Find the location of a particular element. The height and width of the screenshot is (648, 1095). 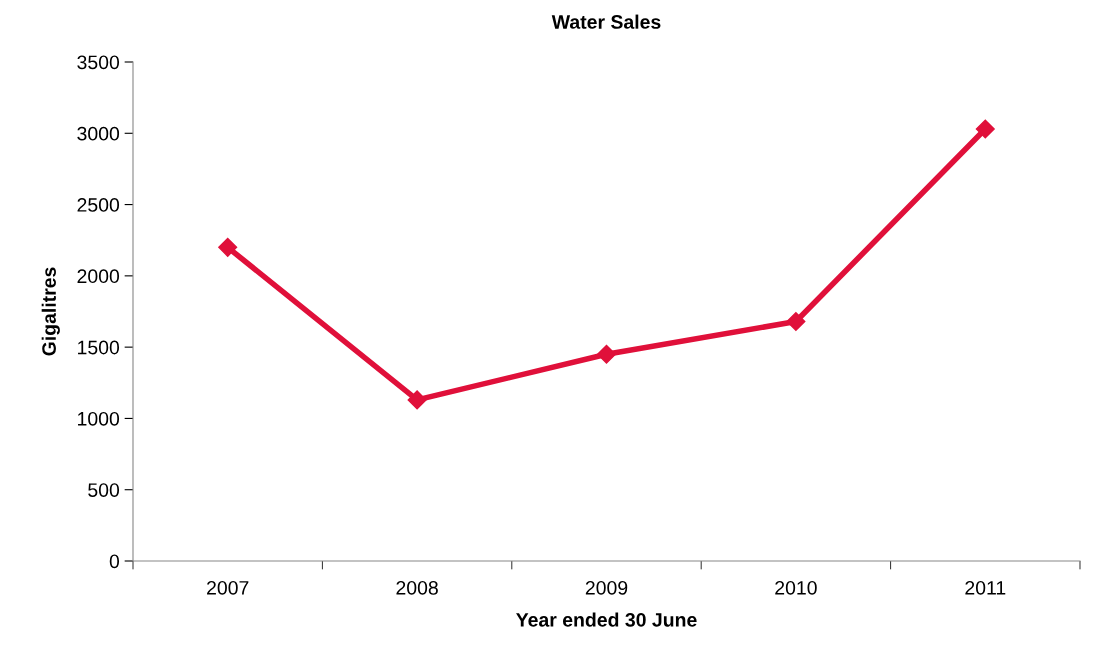

y-tick-label: 2500 is located at coordinates (98, 205).